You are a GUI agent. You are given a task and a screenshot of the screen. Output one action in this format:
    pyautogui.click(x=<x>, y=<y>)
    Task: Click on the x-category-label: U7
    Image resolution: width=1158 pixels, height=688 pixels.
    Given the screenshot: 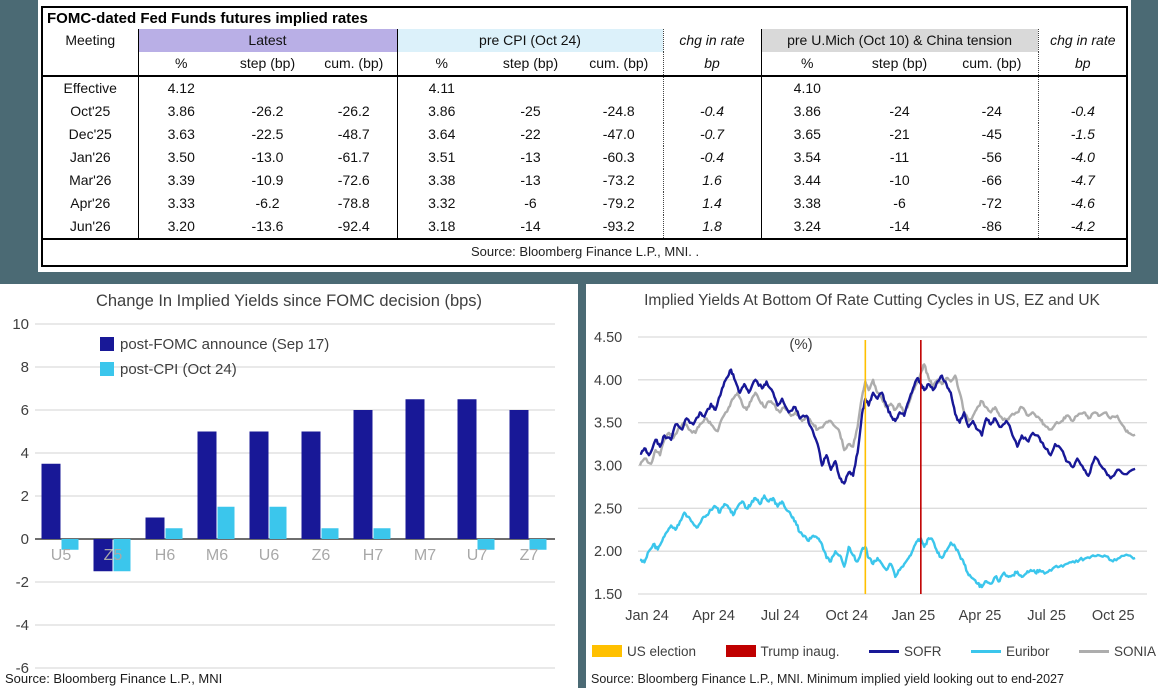 What is the action you would take?
    pyautogui.click(x=477, y=555)
    